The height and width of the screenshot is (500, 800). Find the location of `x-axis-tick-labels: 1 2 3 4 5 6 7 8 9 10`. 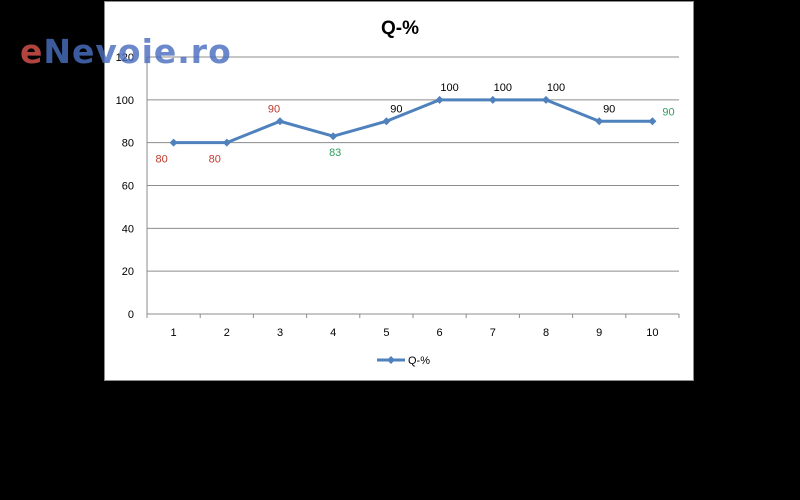

x-axis-tick-labels: 1 2 3 4 5 6 7 8 9 10 is located at coordinates (415, 333).